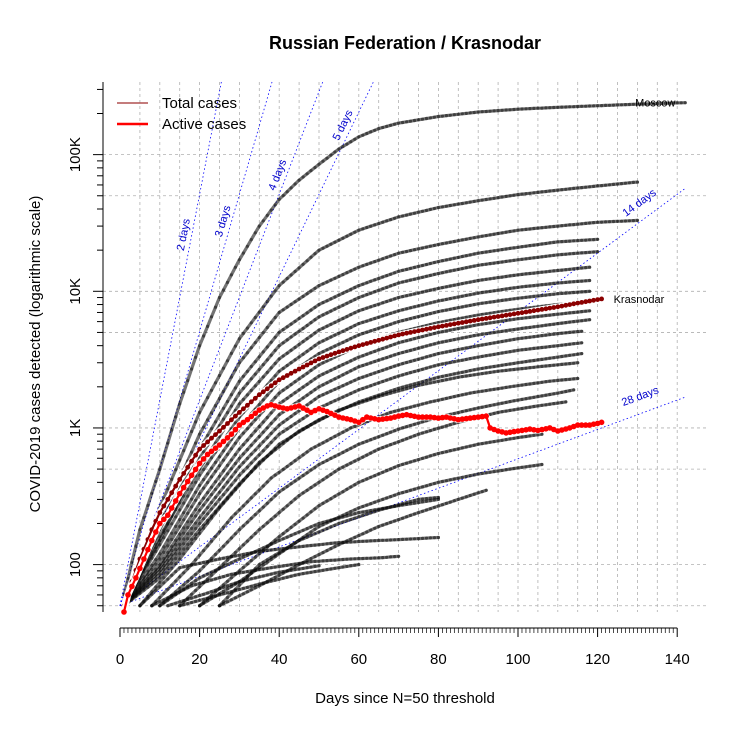 This screenshot has height=750, width=750. What do you see at coordinates (75, 564) in the screenshot?
I see `y-tick-label: 100` at bounding box center [75, 564].